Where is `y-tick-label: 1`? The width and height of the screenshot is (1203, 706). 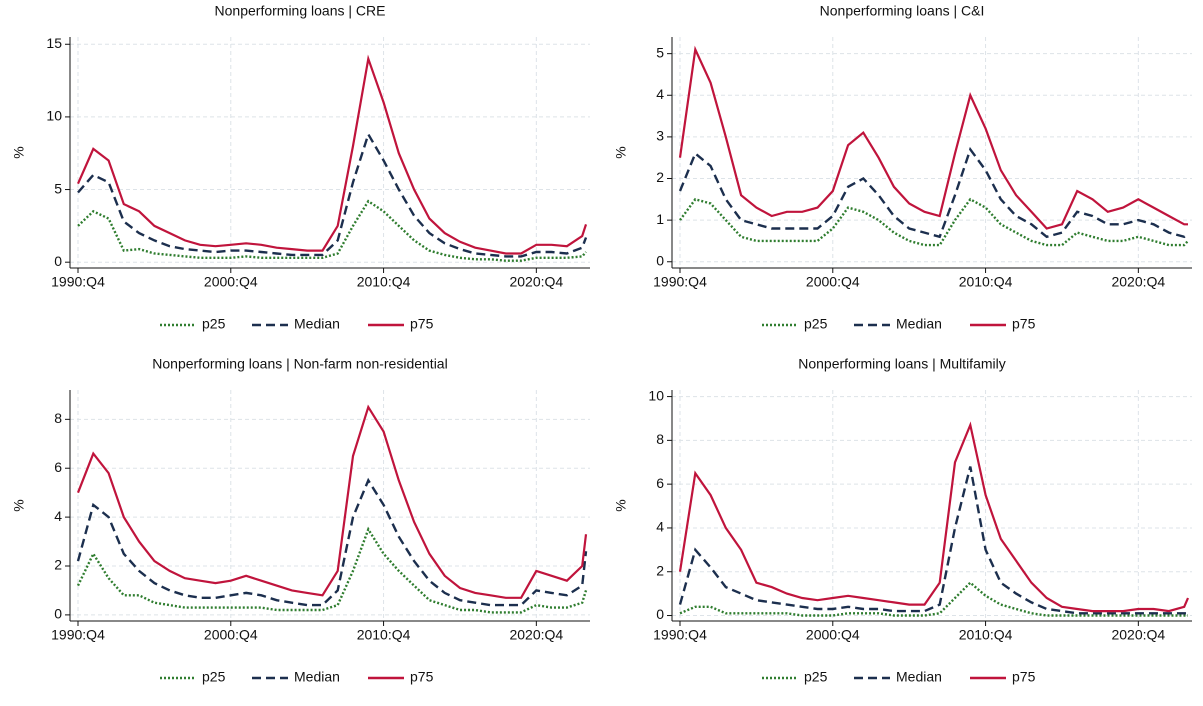
y-tick-label: 1 is located at coordinates (660, 219).